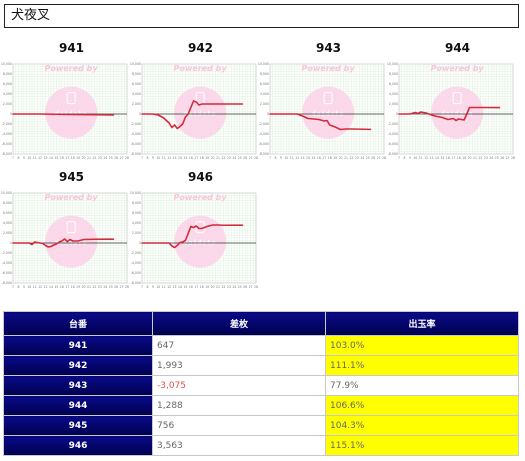  Describe the element at coordinates (458, 68) in the screenshot. I see `watermark-powered-by: Powered by` at that location.